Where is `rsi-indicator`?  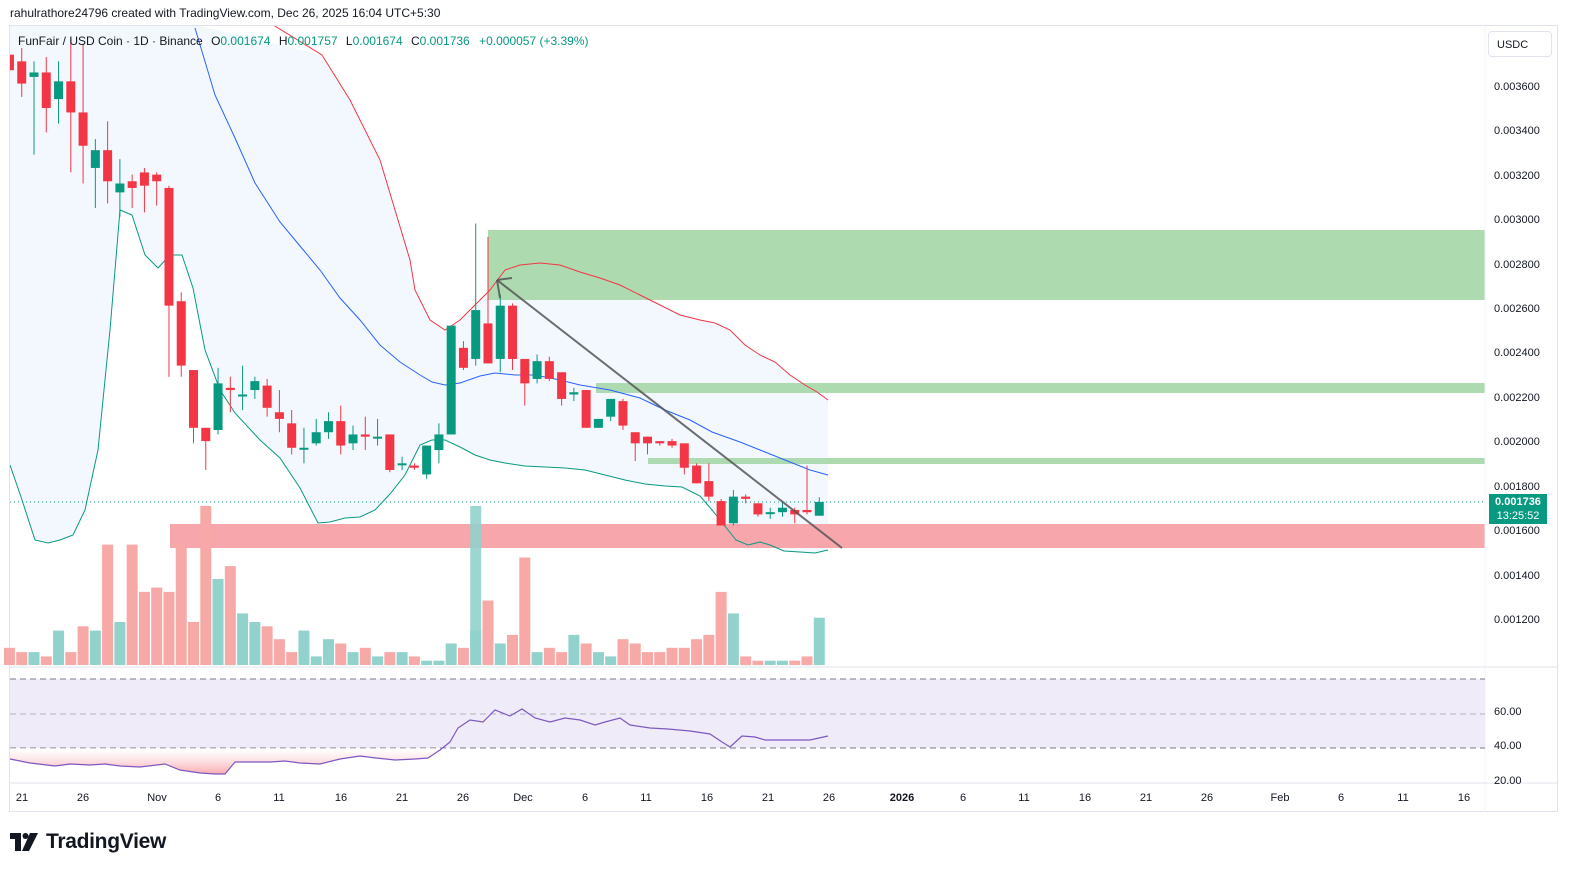
rsi-indicator is located at coordinates (747, 726).